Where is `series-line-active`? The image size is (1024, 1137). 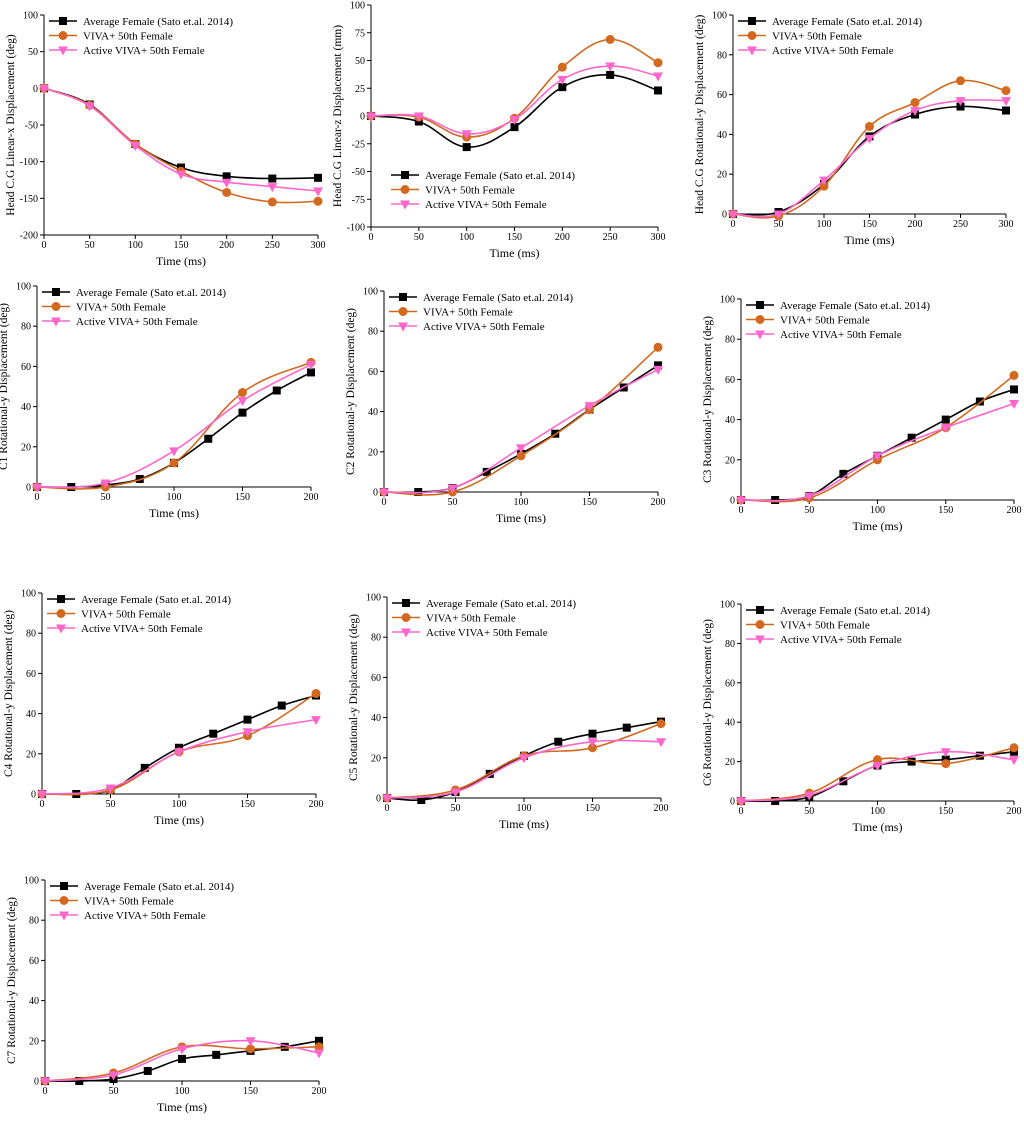
series-line-active is located at coordinates (869, 158).